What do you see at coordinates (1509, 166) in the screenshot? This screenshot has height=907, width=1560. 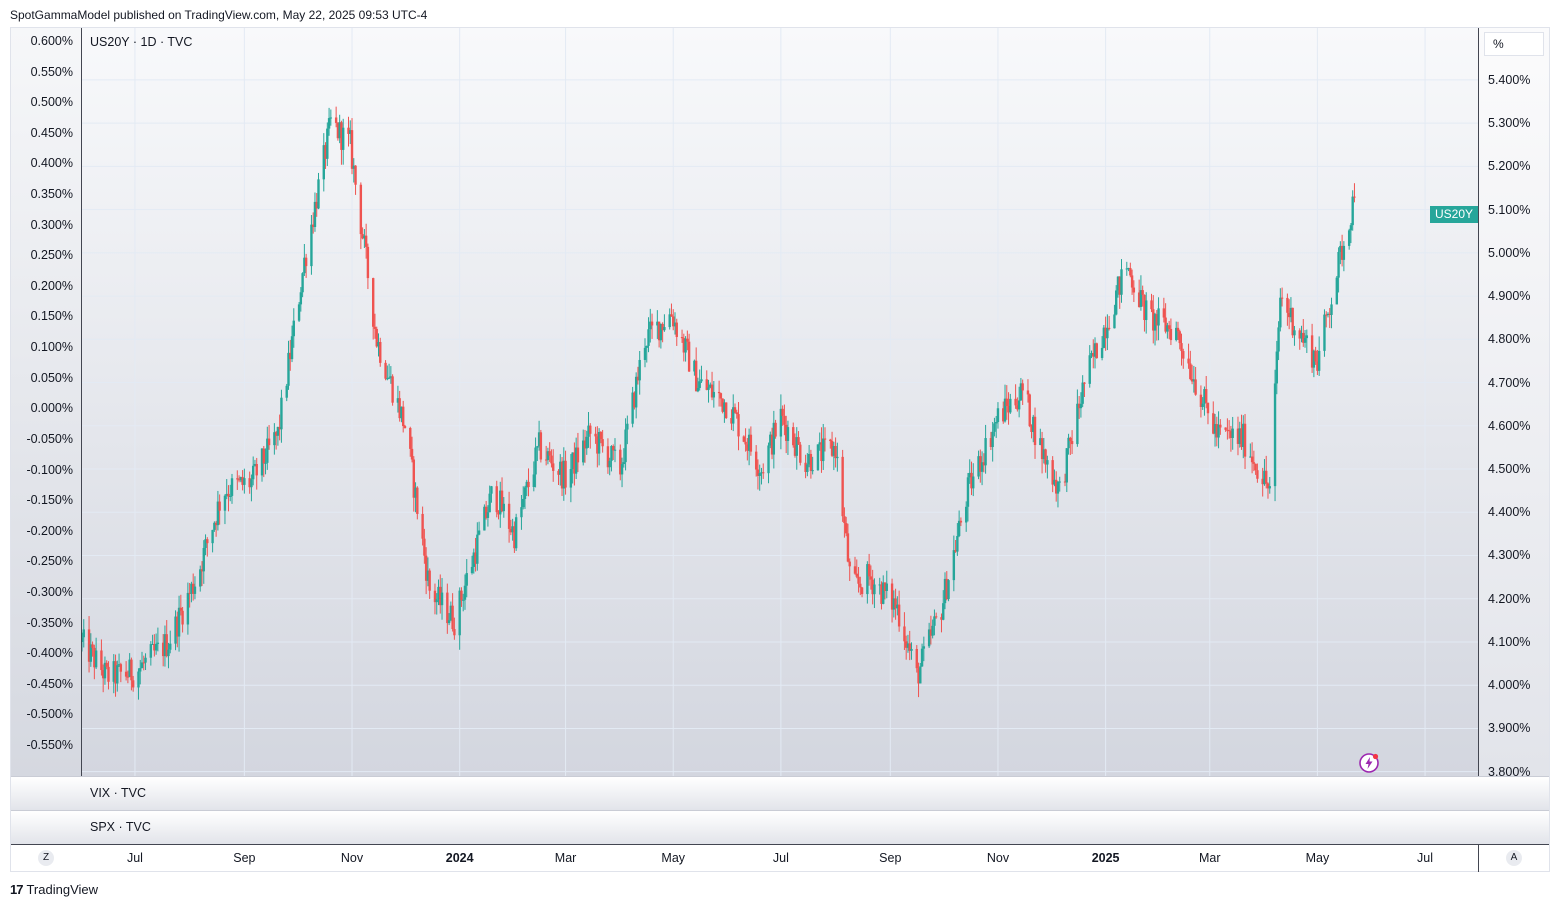 I see `right-tick-label: 5.200%` at bounding box center [1509, 166].